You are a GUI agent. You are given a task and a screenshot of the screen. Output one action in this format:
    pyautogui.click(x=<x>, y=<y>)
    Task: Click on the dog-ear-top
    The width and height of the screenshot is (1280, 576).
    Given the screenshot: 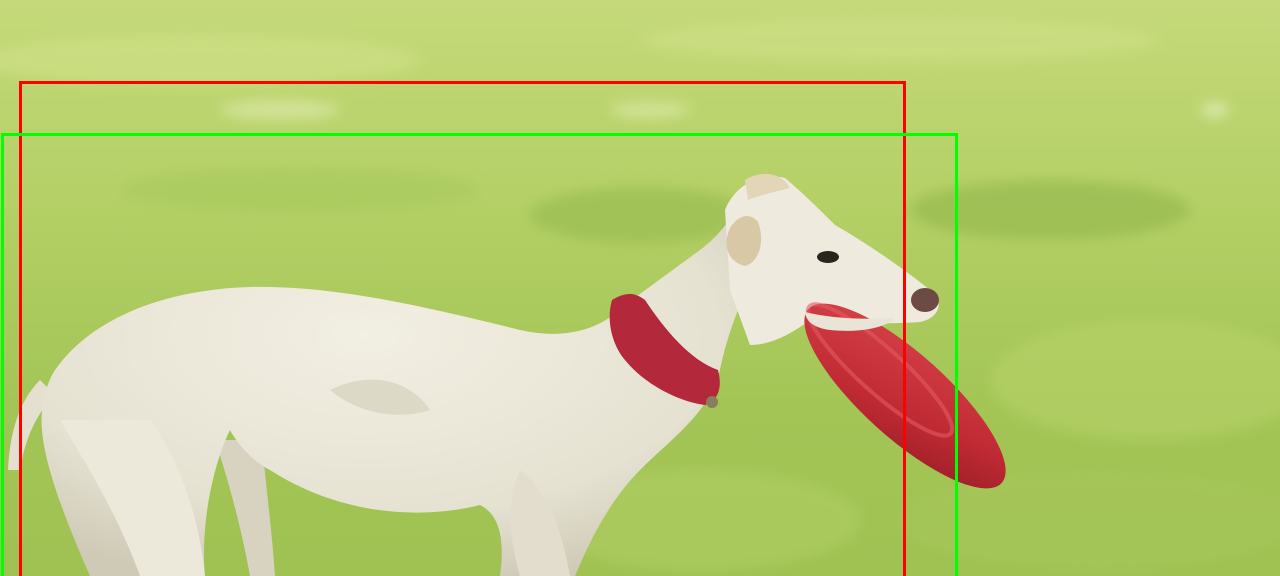 What is the action you would take?
    pyautogui.click(x=767, y=186)
    